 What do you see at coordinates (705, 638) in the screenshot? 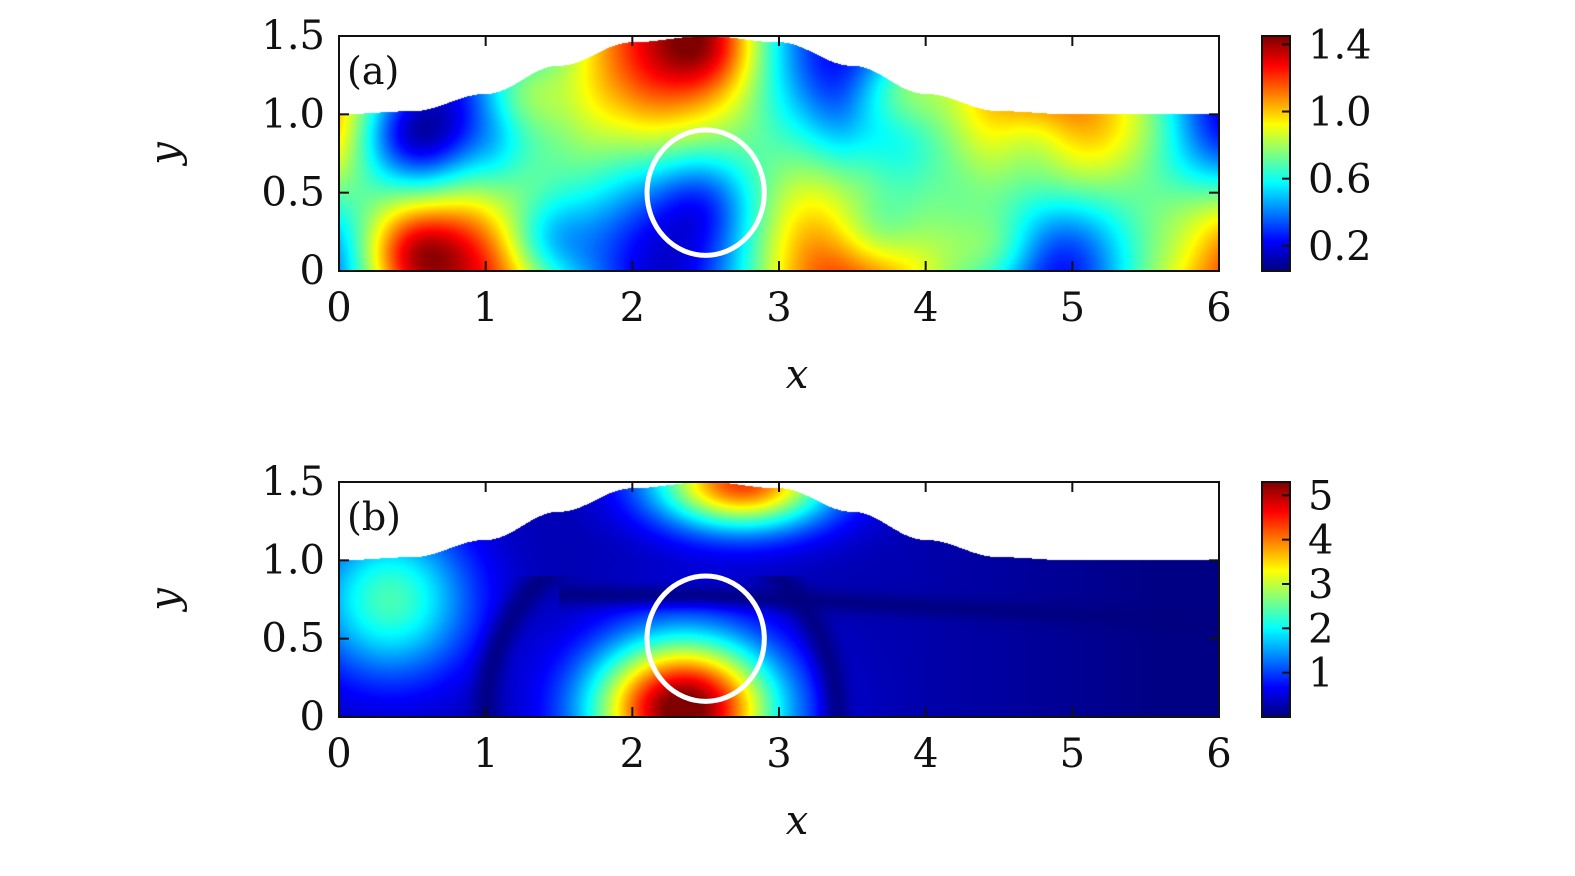
I see `obstacle-circle-b` at bounding box center [705, 638].